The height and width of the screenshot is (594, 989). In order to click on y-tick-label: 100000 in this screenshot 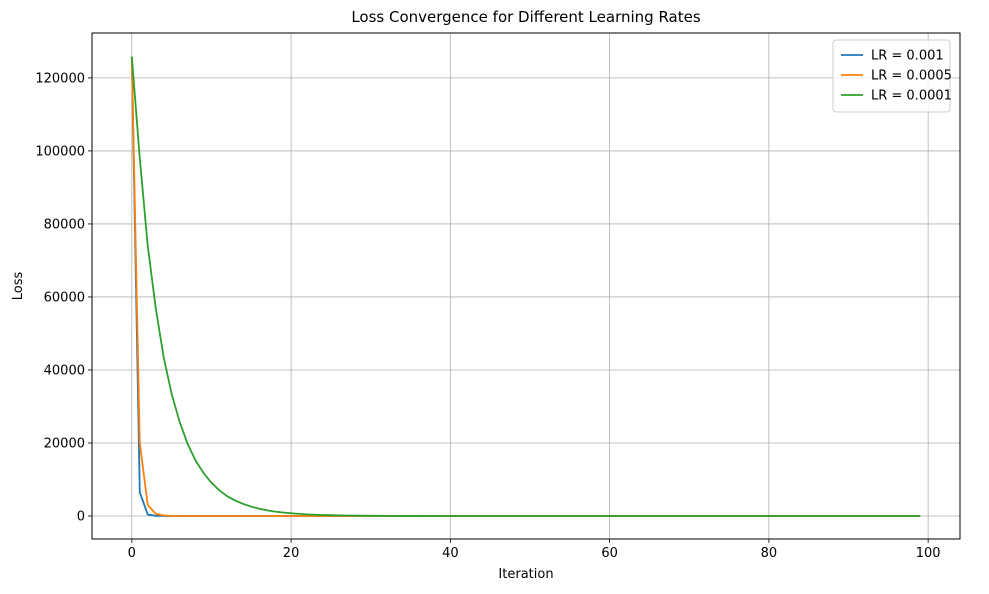, I will do `click(60, 151)`.